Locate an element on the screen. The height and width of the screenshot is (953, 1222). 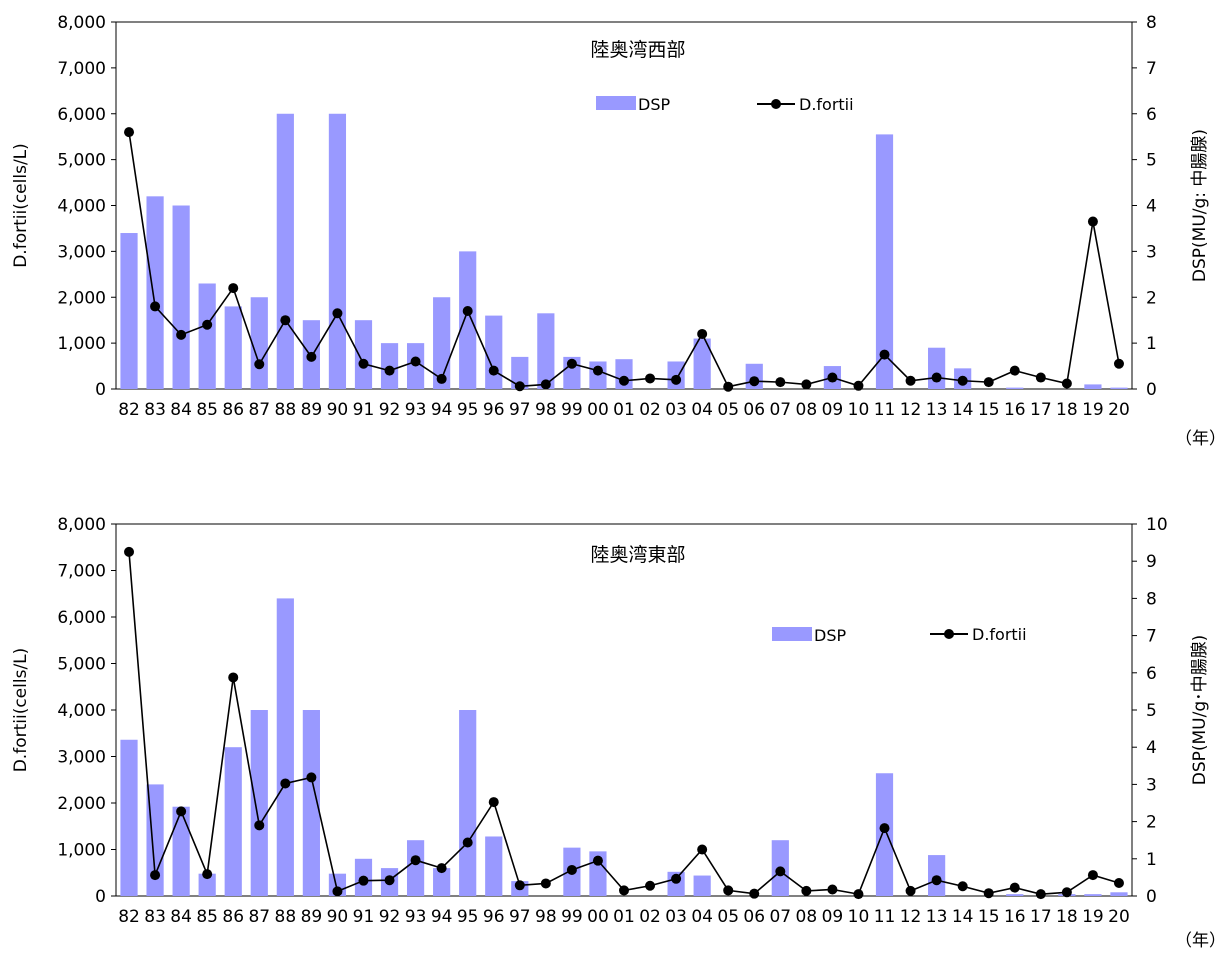
left-tick-label: 8,000 is located at coordinates (81, 525).